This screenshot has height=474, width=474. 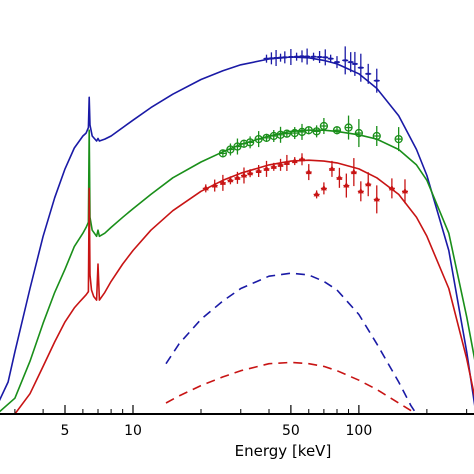 I want to click on x-tick-label: 100, so click(x=359, y=431).